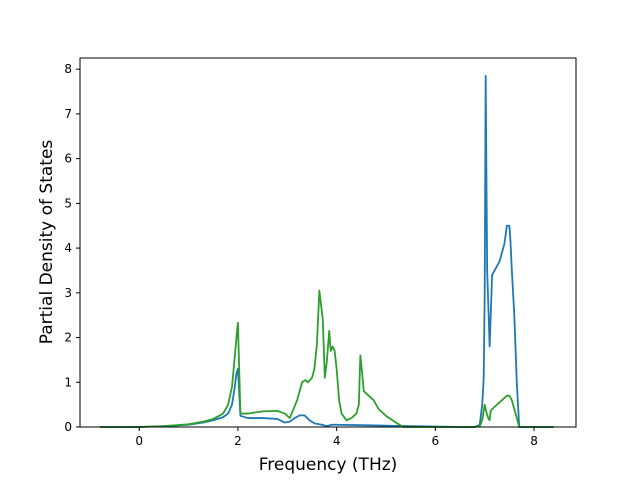 Image resolution: width=640 pixels, height=484 pixels. I want to click on y-tick-label: 4, so click(68, 248).